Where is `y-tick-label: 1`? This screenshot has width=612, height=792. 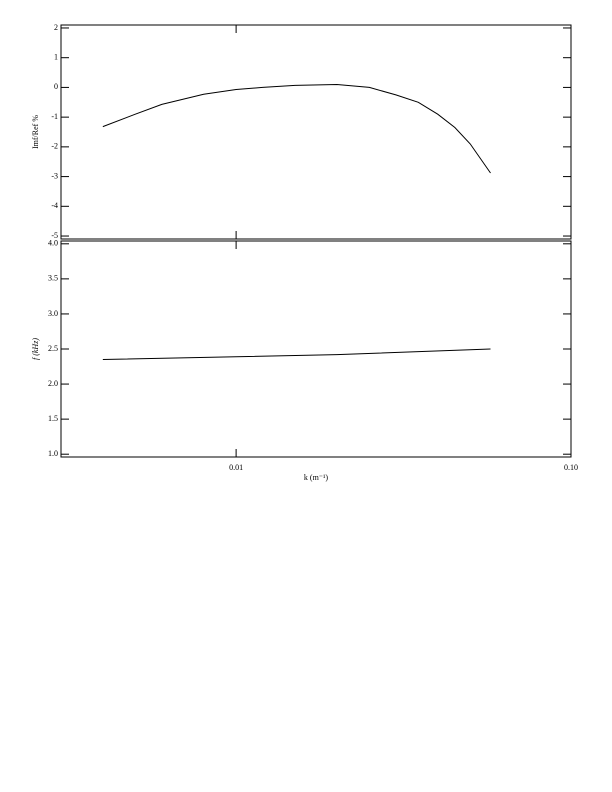 y-tick-label: 1 is located at coordinates (56, 57).